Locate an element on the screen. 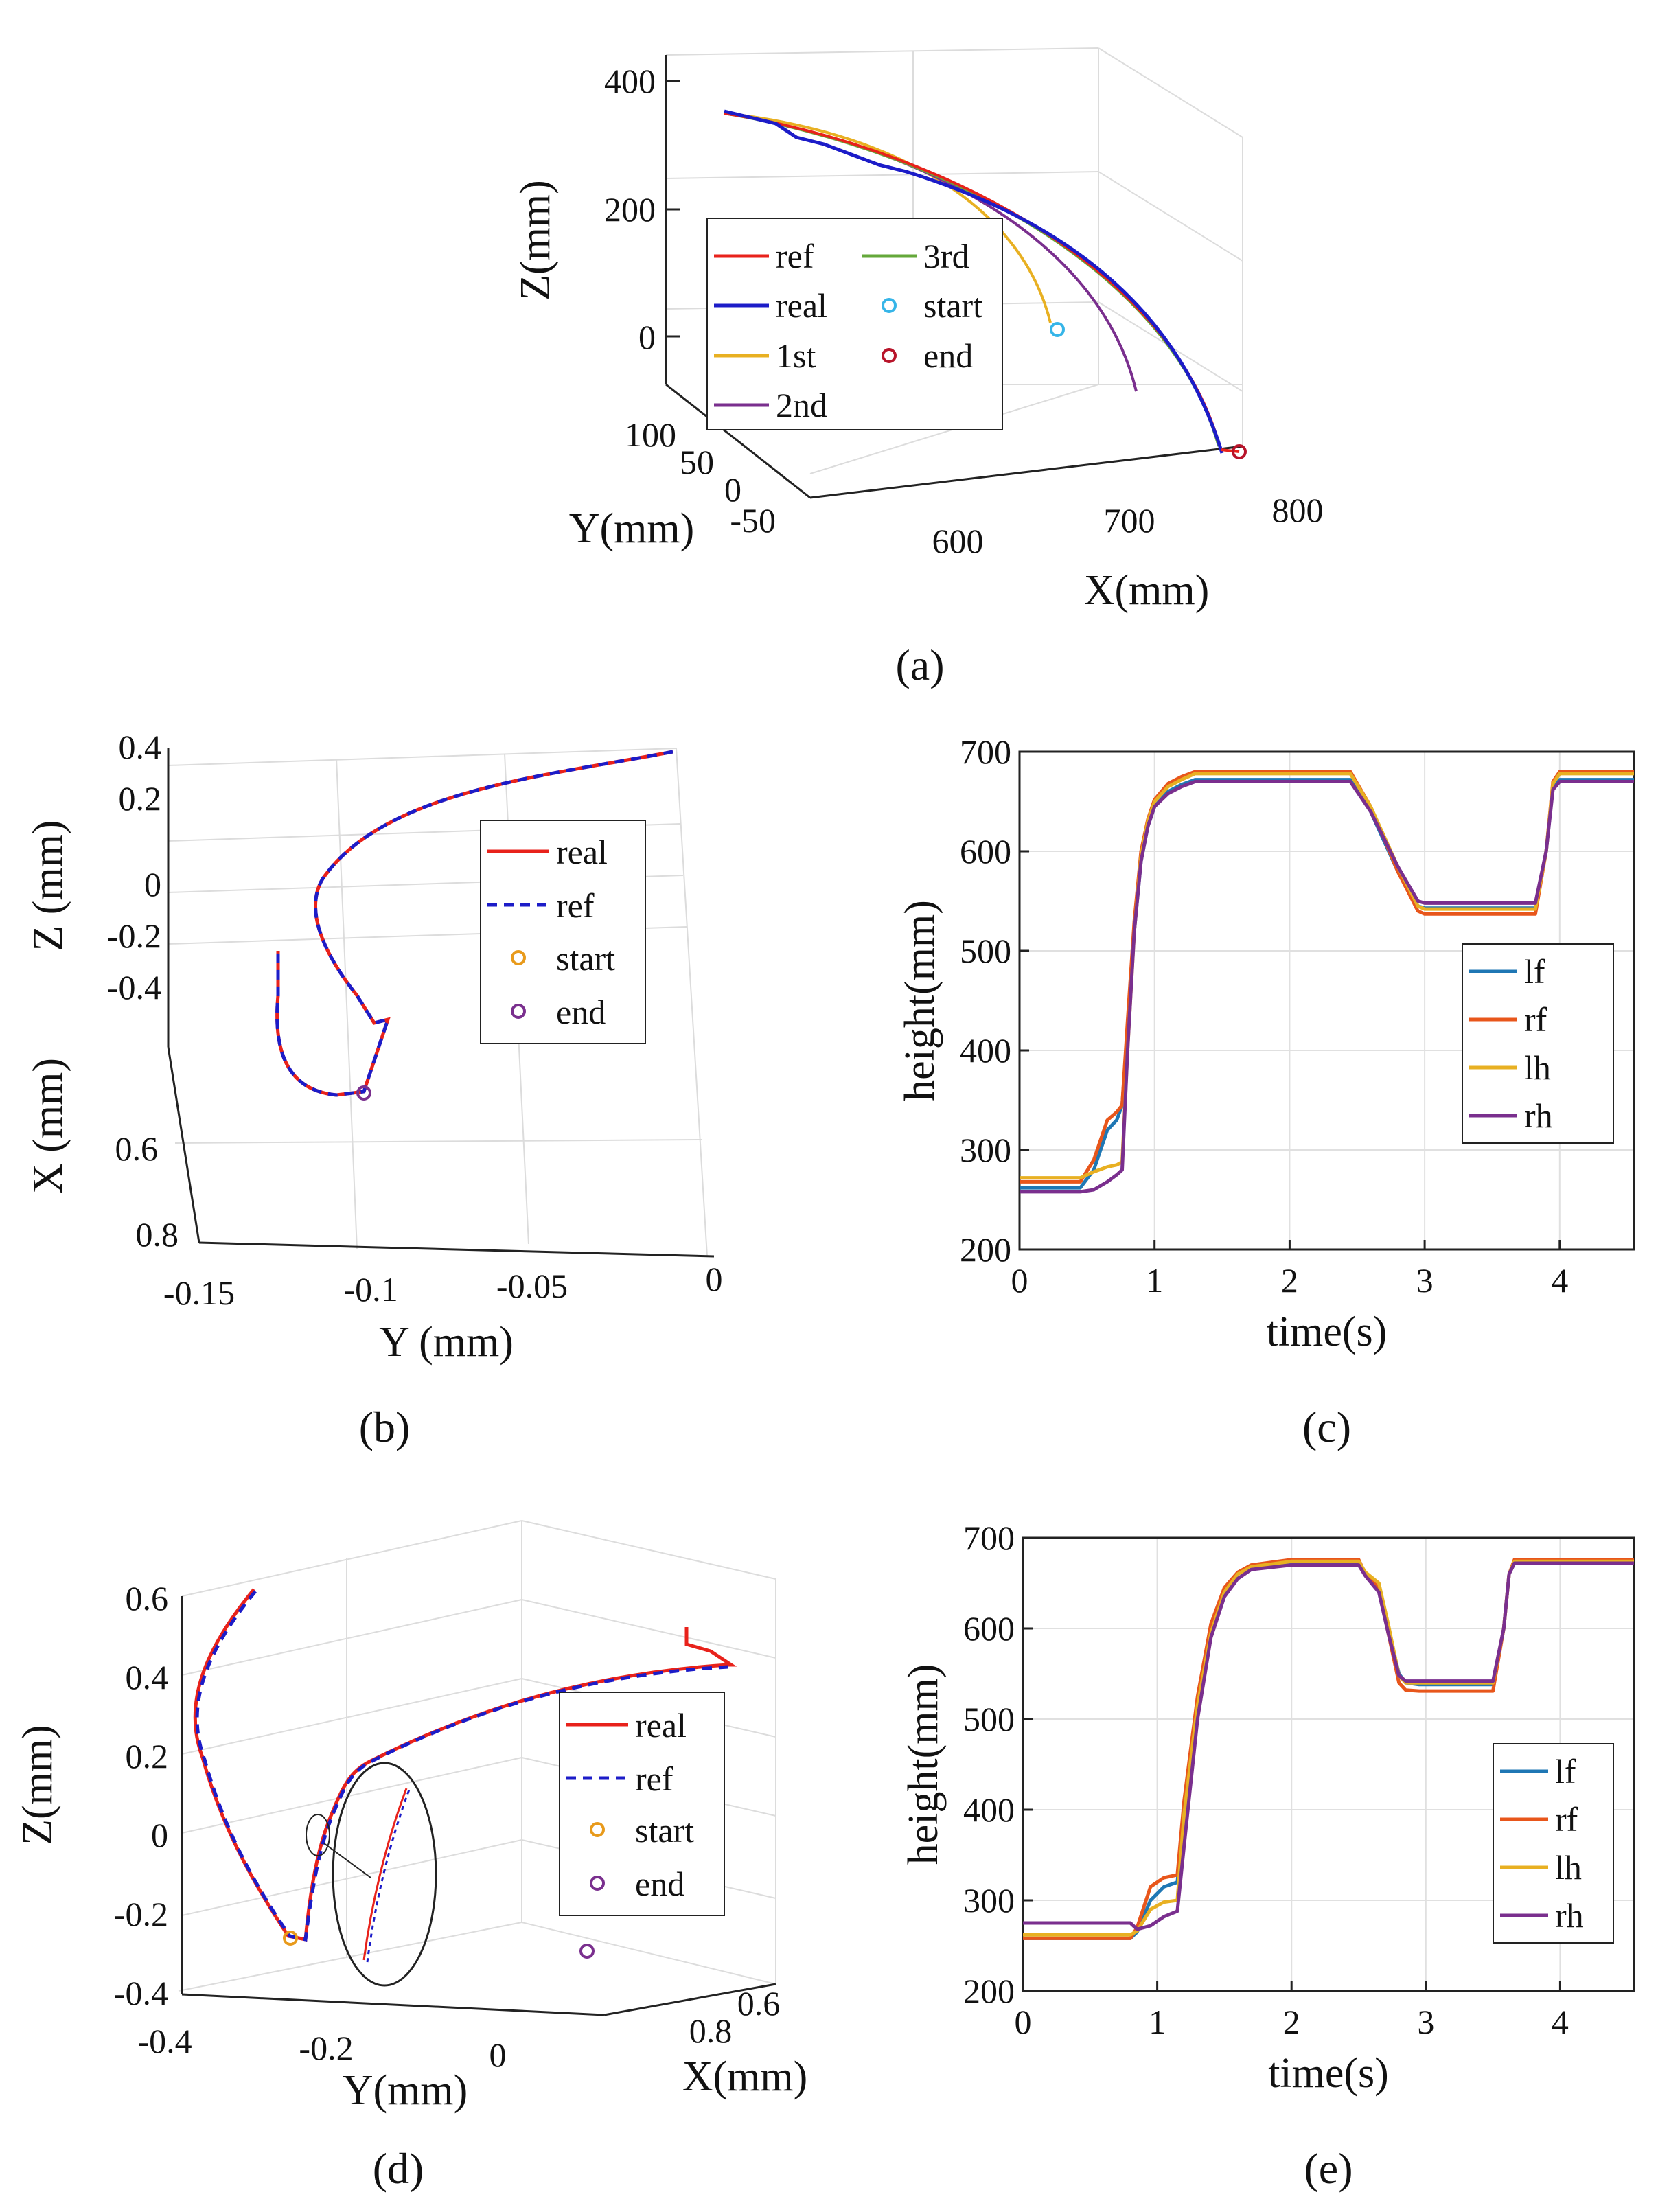 The width and height of the screenshot is (1658, 2212). panel-b-ztick: 0 is located at coordinates (152, 884).